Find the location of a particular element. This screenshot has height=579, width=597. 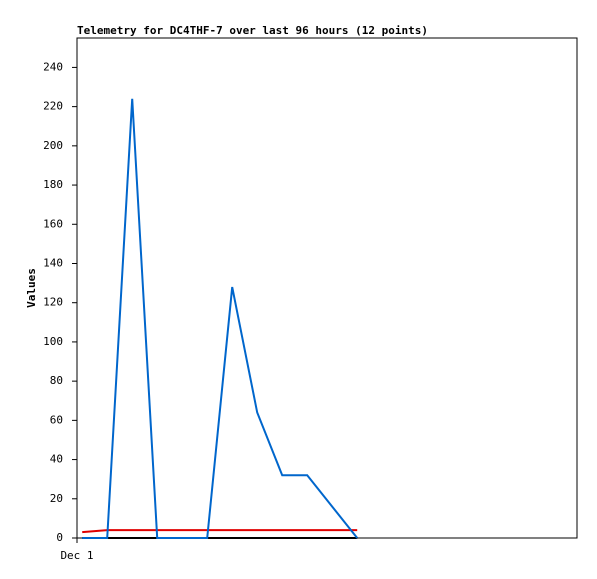

series-line is located at coordinates (220, 531).